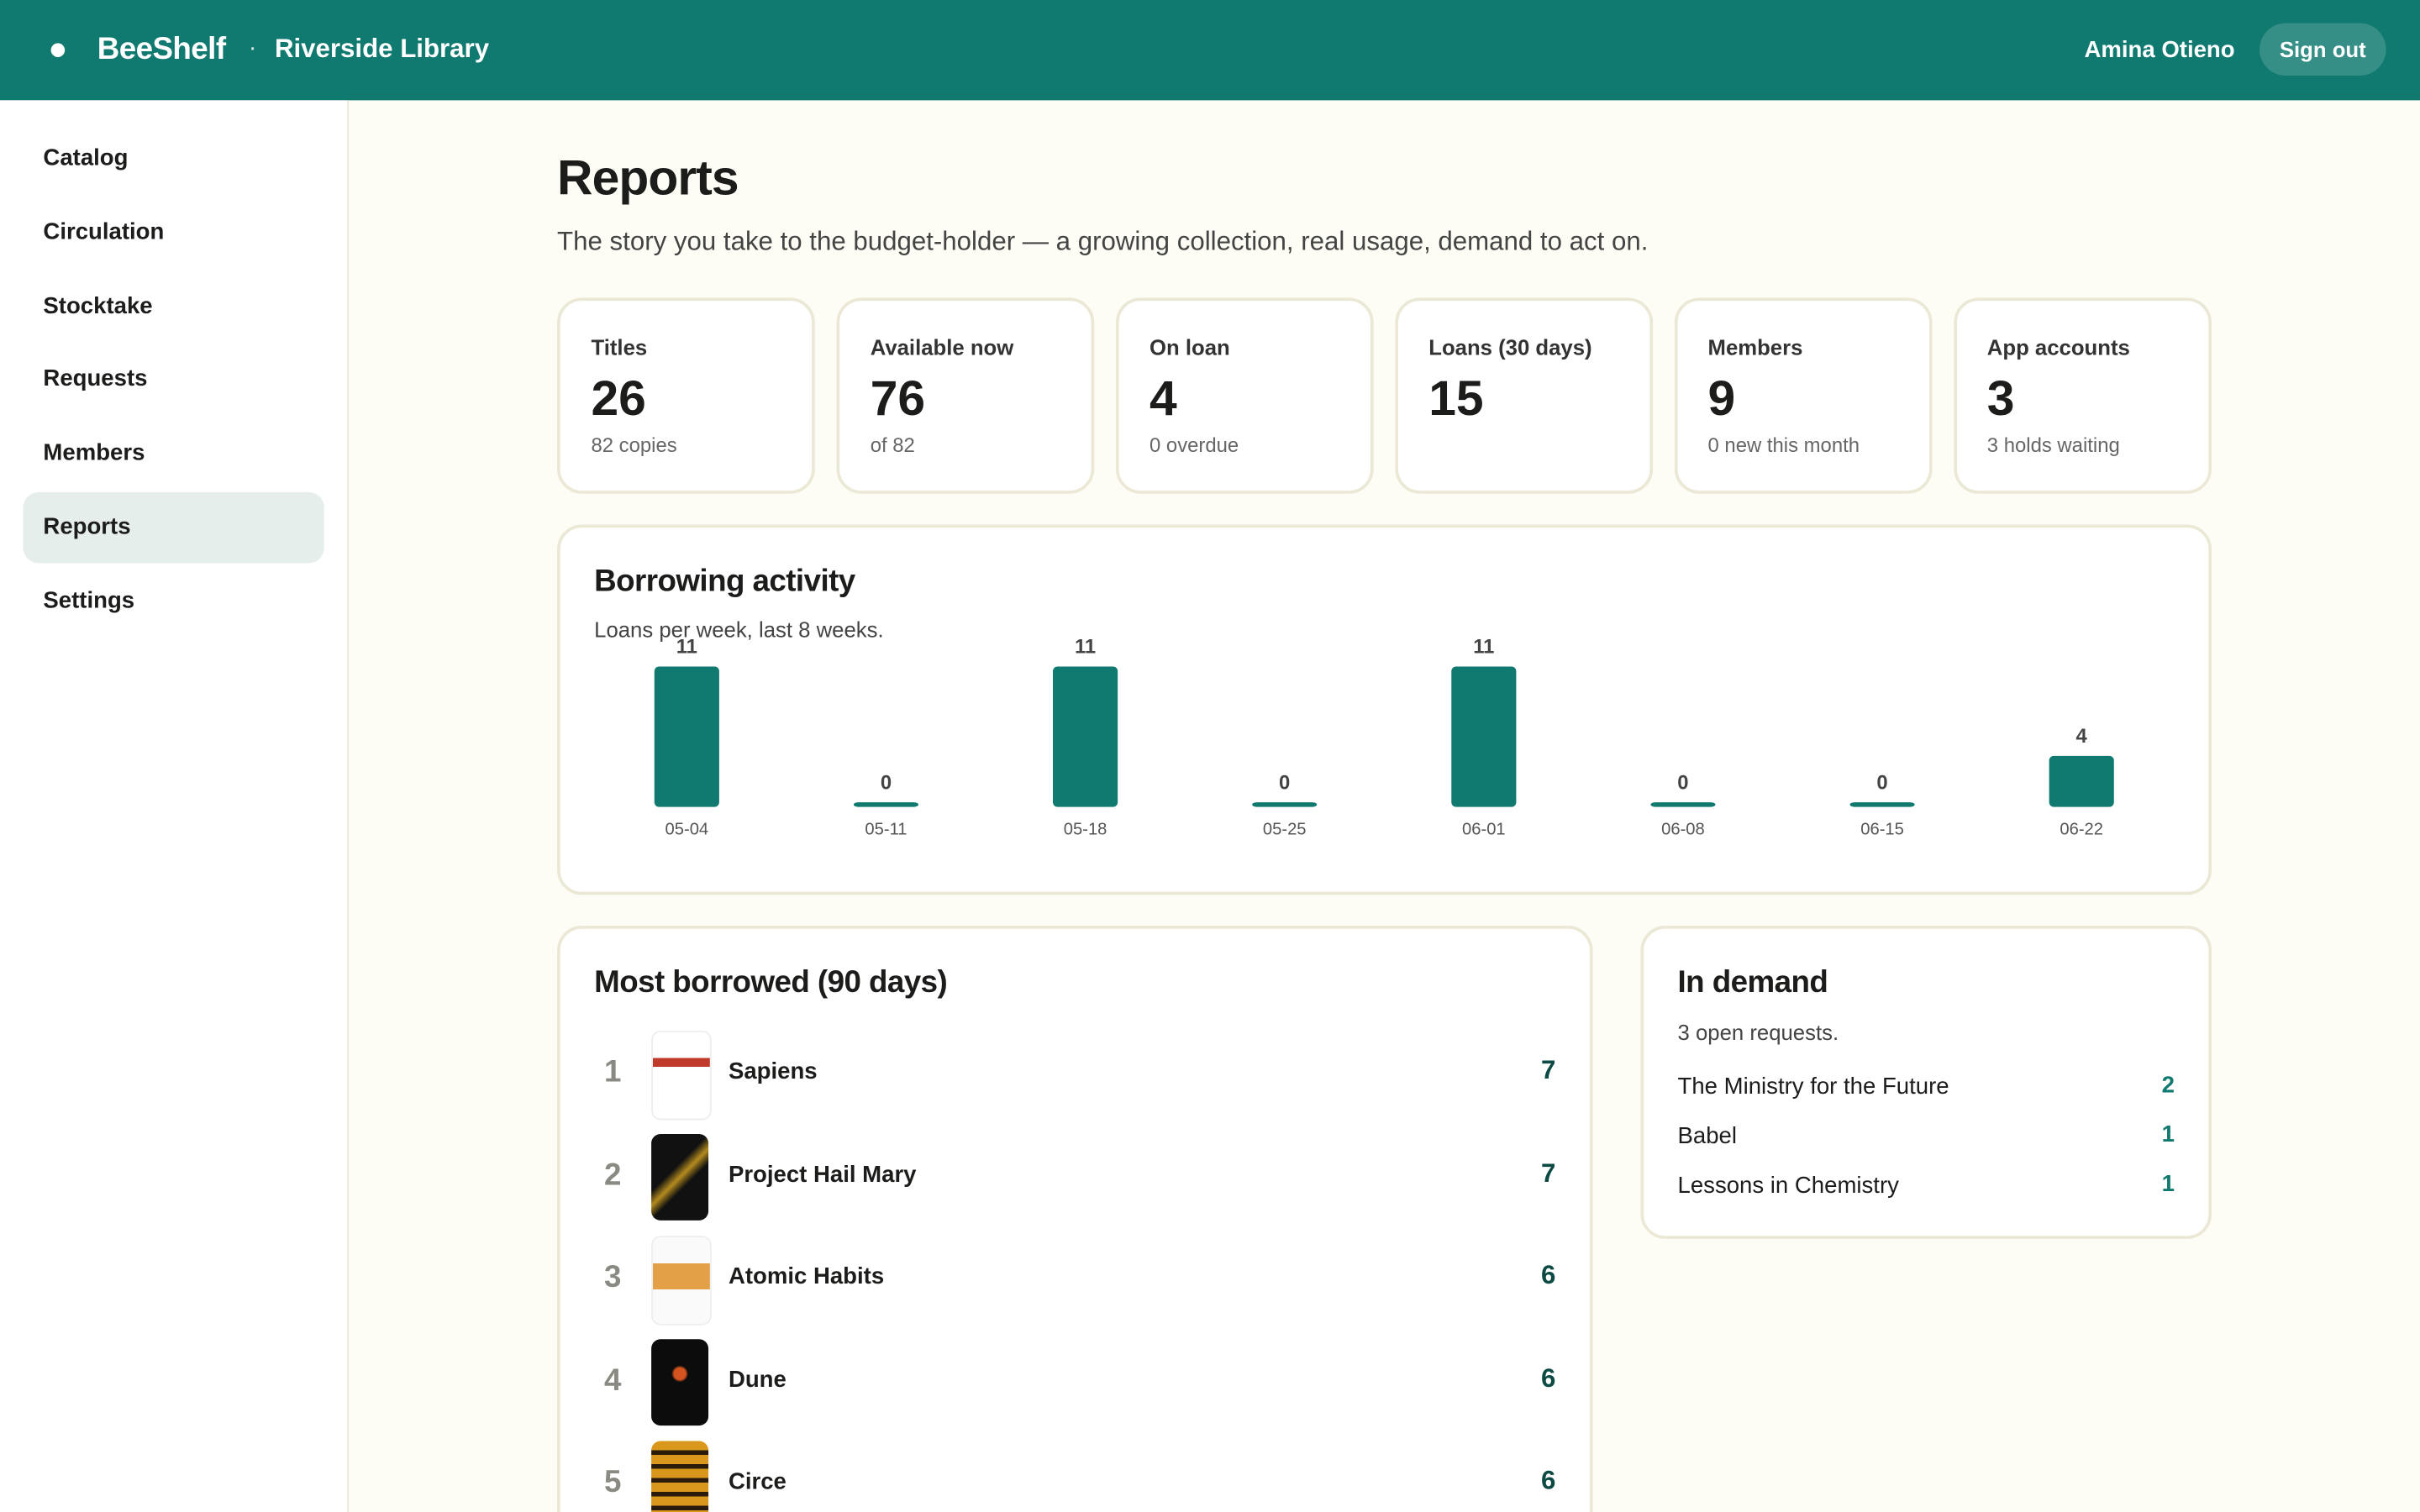 The height and width of the screenshot is (1512, 2420). I want to click on x-tick-label: 06-01, so click(1484, 830).